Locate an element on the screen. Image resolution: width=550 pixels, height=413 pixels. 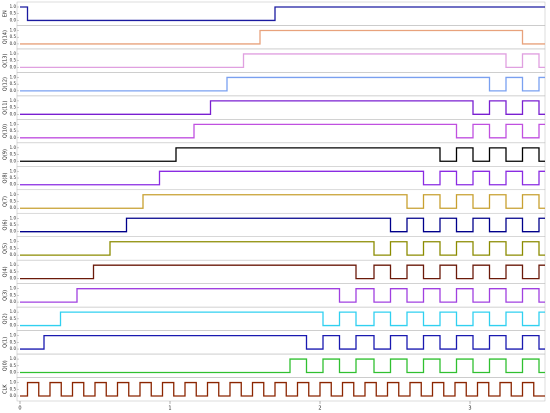
series-label: Q(6) is located at coordinates (6, 224).